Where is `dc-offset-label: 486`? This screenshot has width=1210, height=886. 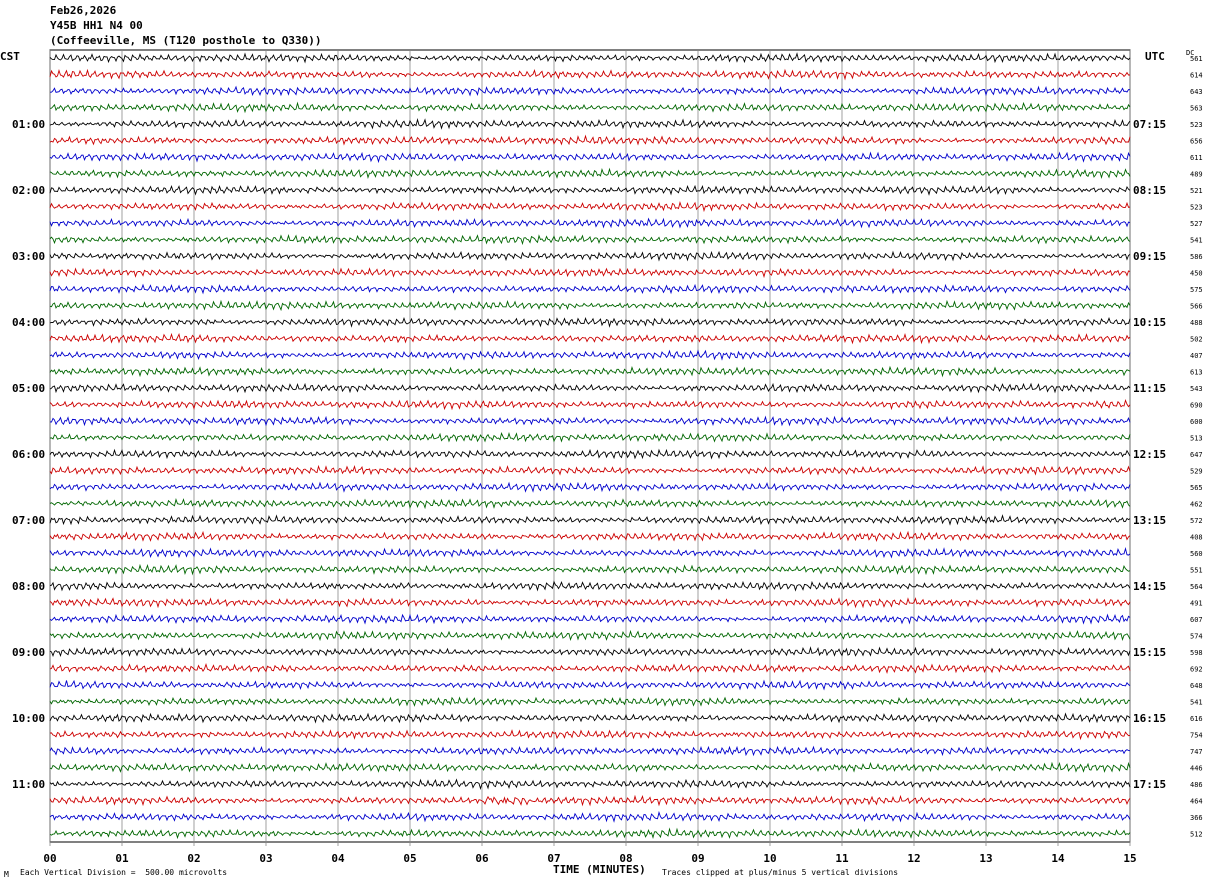
dc-offset-label: 486 is located at coordinates (1196, 785).